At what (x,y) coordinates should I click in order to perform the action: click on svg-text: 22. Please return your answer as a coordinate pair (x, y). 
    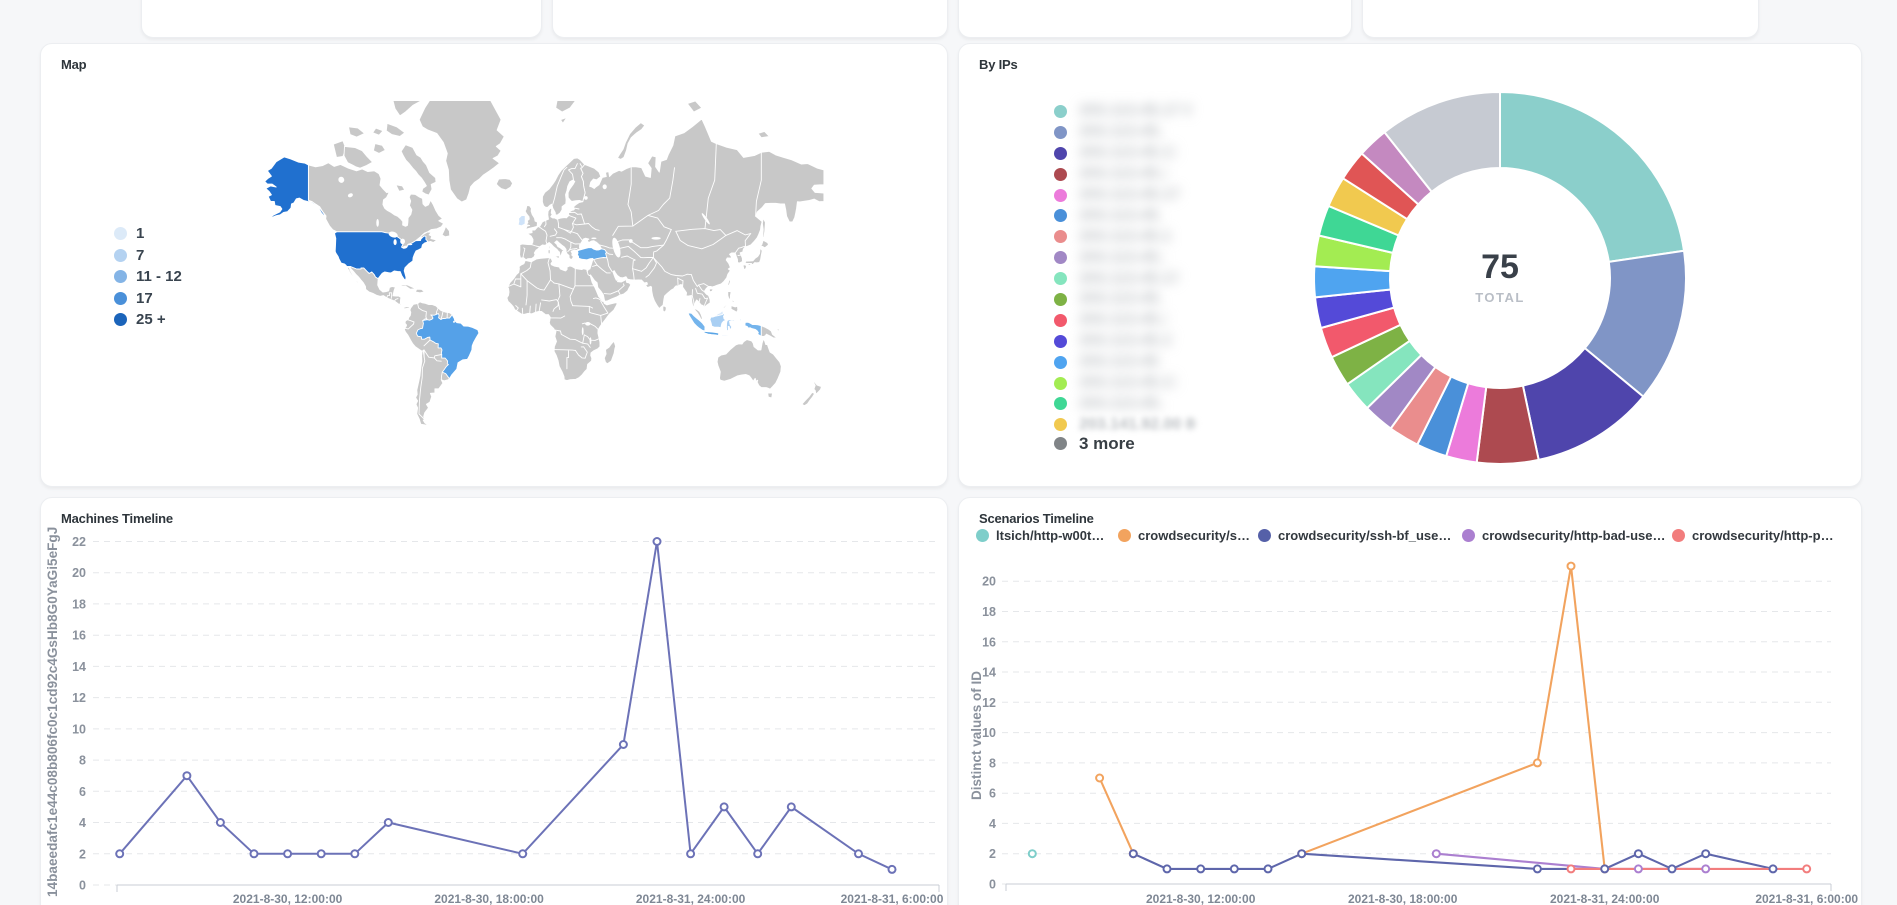
    Looking at the image, I should click on (79, 542).